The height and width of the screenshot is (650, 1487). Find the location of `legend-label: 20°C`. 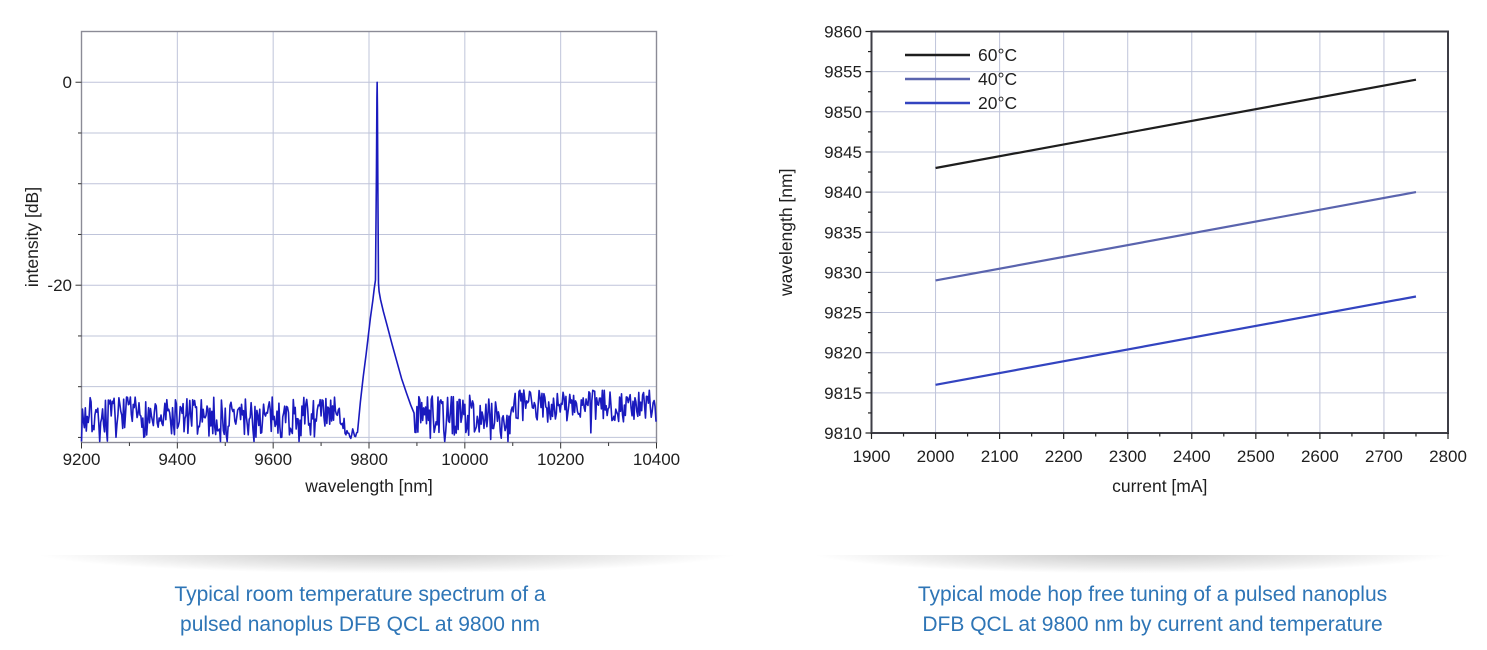

legend-label: 20°C is located at coordinates (997, 103).